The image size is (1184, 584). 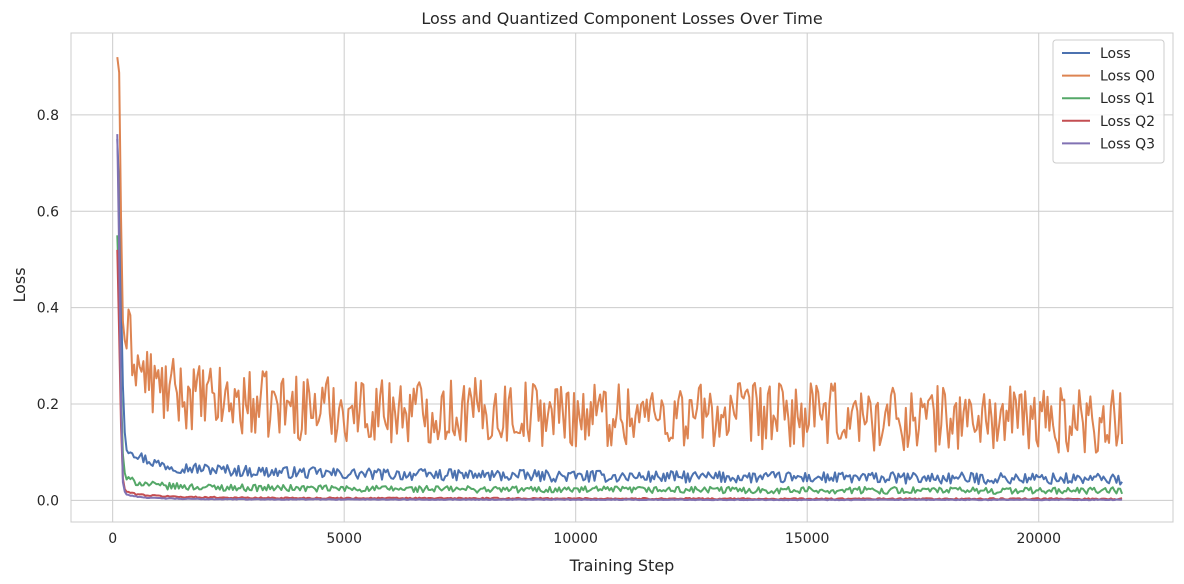 What do you see at coordinates (19, 284) in the screenshot?
I see `y-axis-label: Loss` at bounding box center [19, 284].